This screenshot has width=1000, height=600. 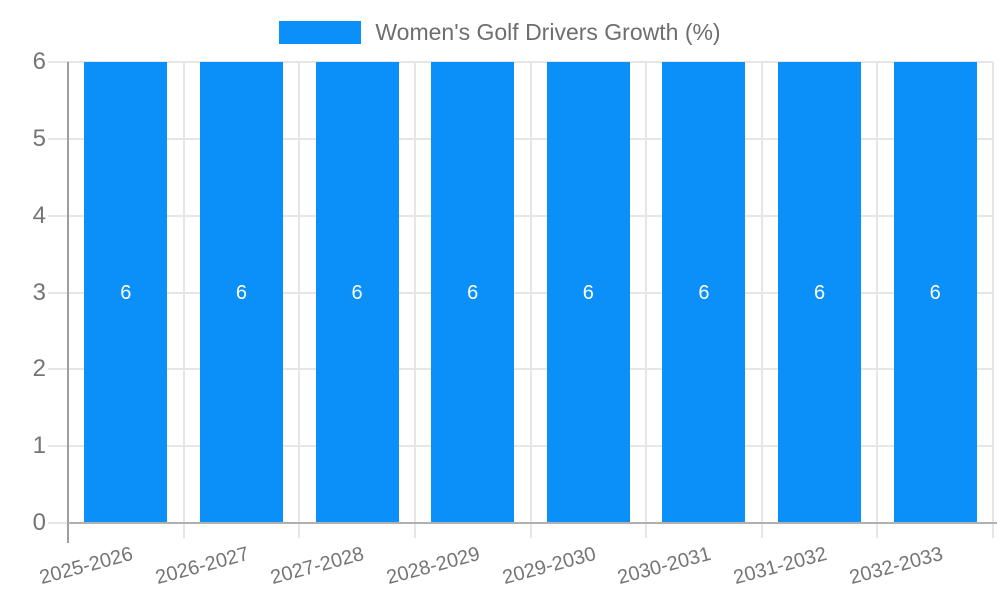 What do you see at coordinates (548, 32) in the screenshot?
I see `legend-label: Women's Golf Drivers Growth (%)` at bounding box center [548, 32].